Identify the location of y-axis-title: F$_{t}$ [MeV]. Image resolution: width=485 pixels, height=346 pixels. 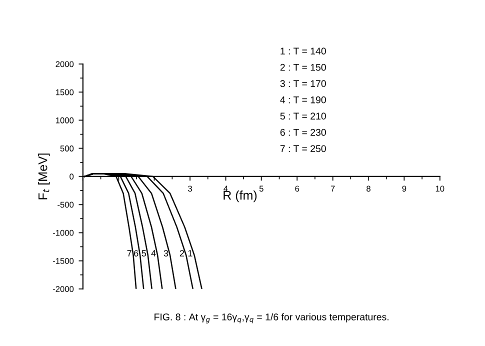
(44, 177).